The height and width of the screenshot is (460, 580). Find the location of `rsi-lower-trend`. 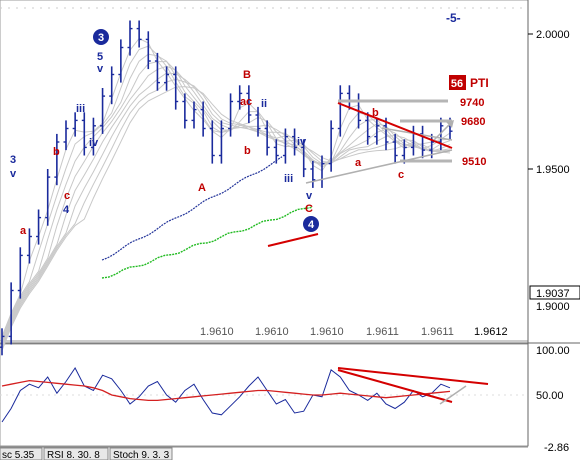

rsi-lower-trend is located at coordinates (395, 386).